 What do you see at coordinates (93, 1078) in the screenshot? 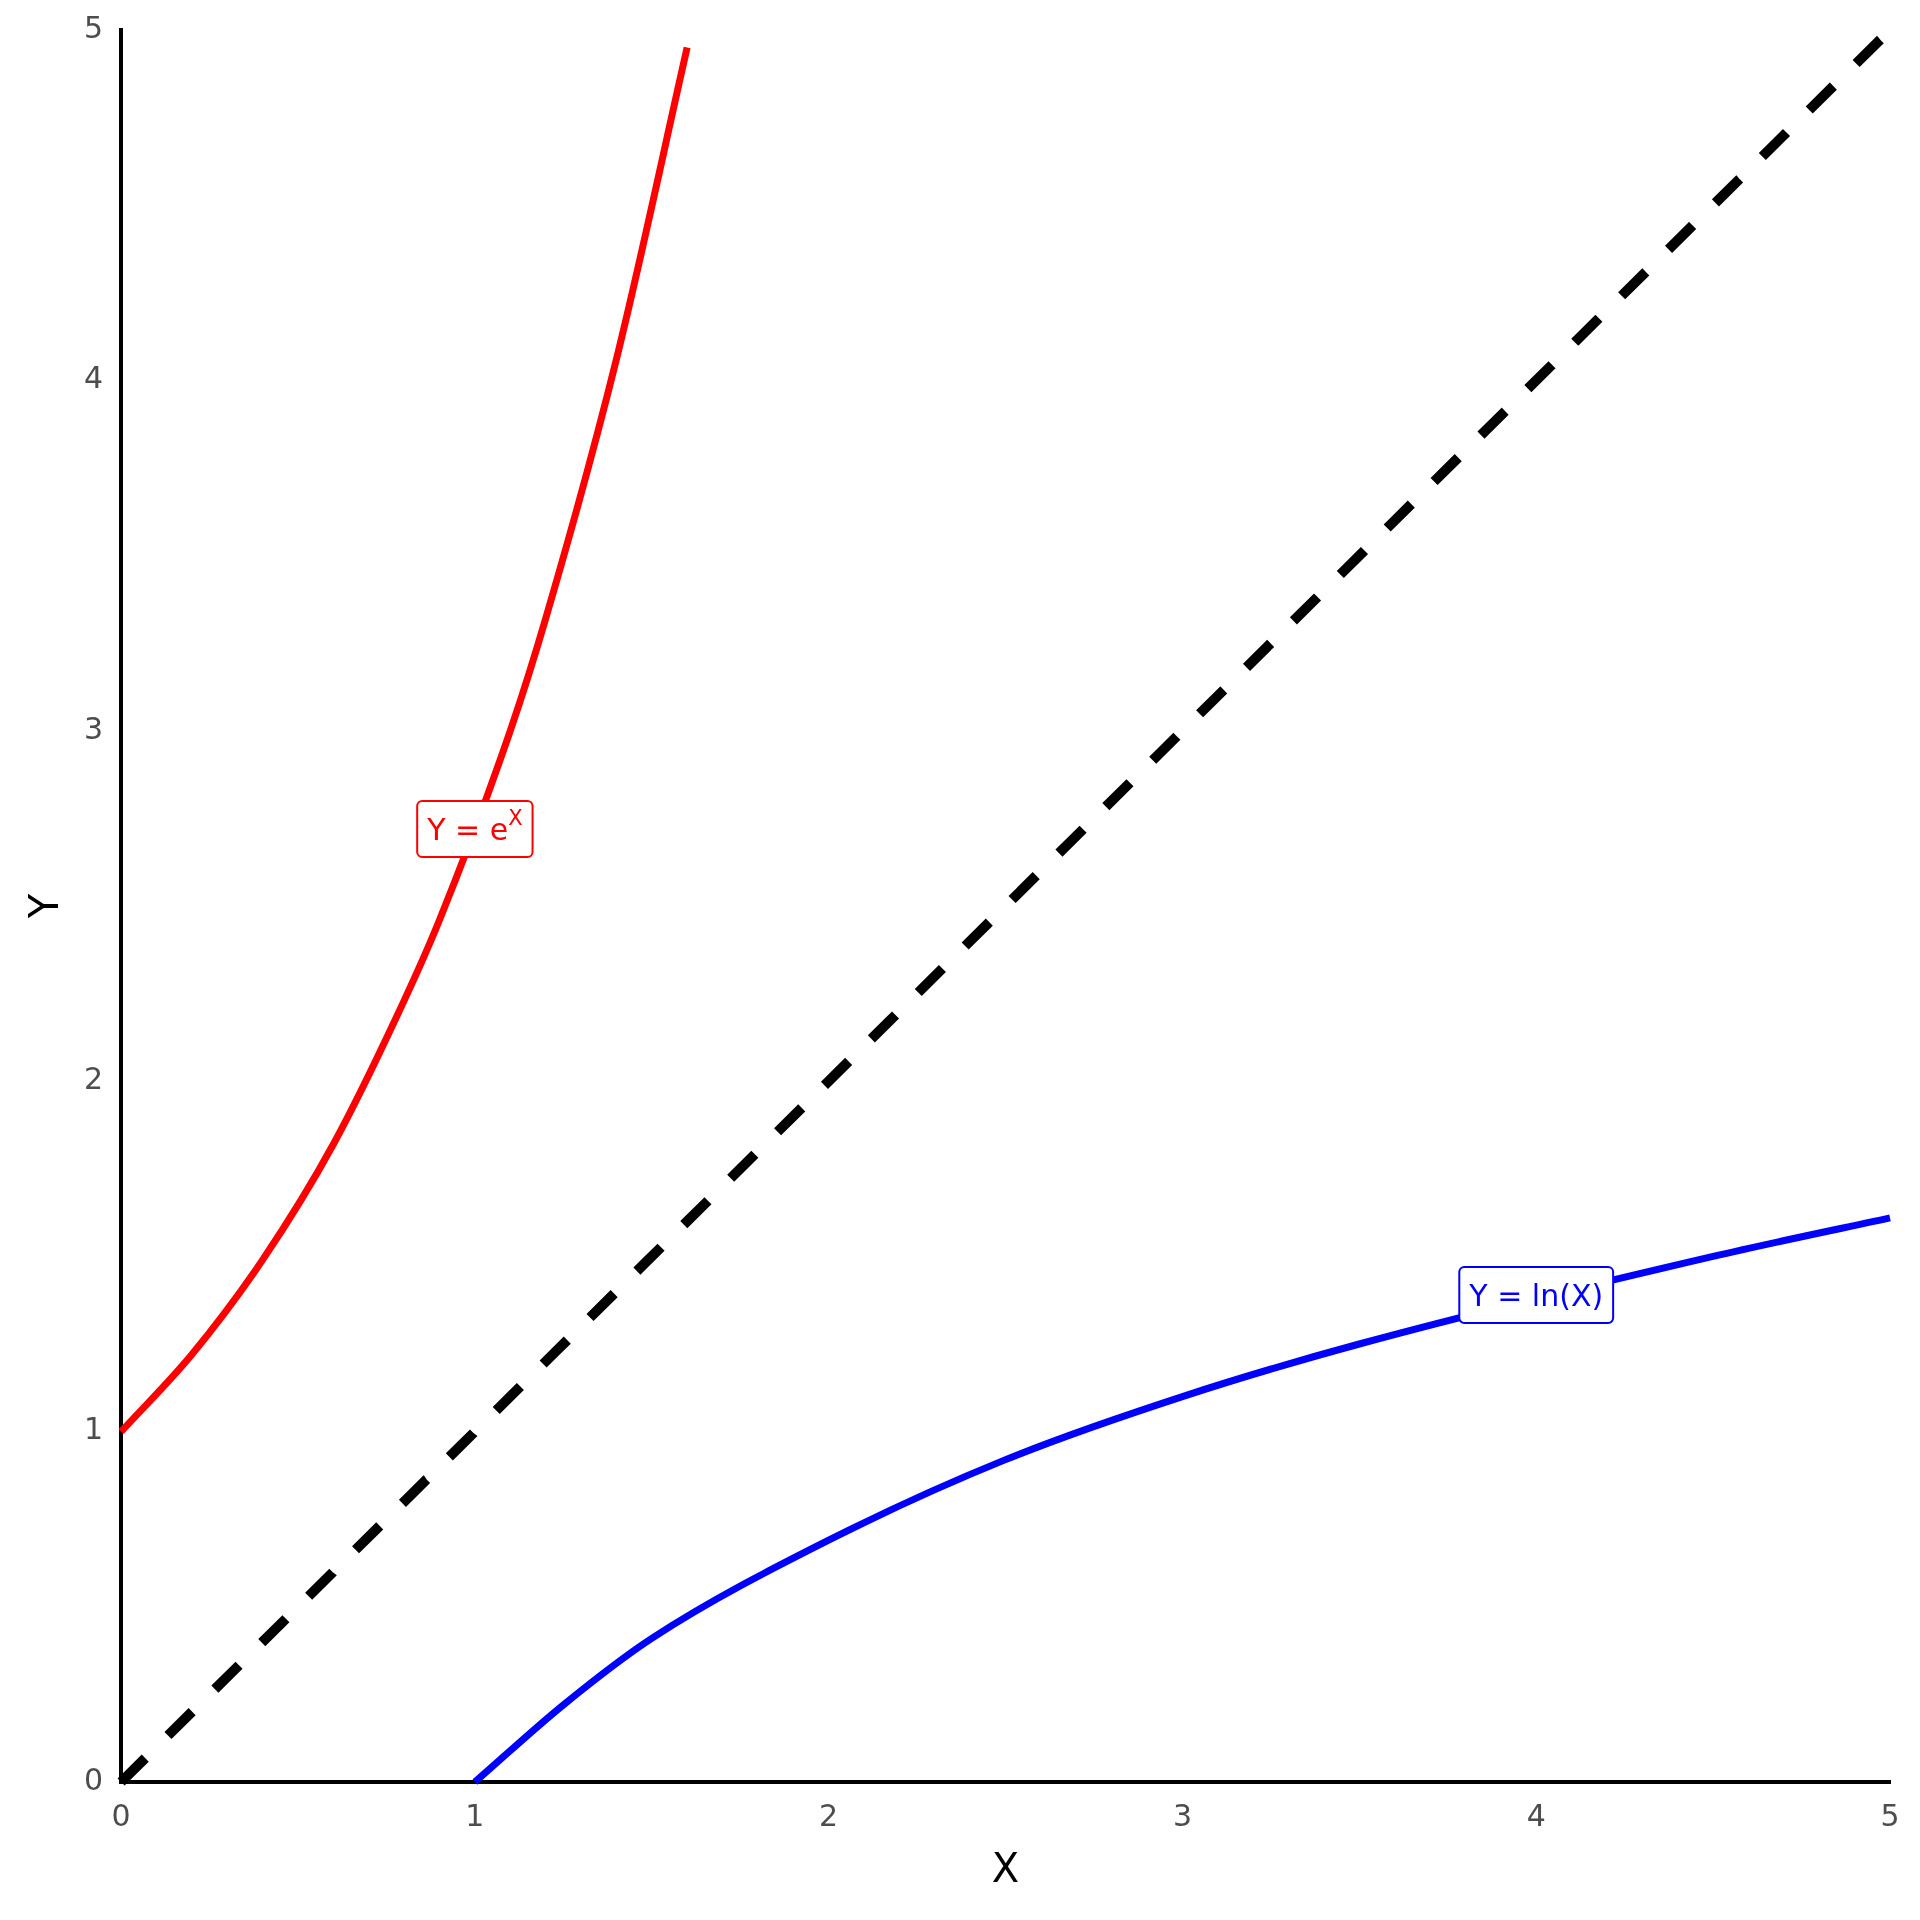
I see `y-tick-label: 2` at bounding box center [93, 1078].